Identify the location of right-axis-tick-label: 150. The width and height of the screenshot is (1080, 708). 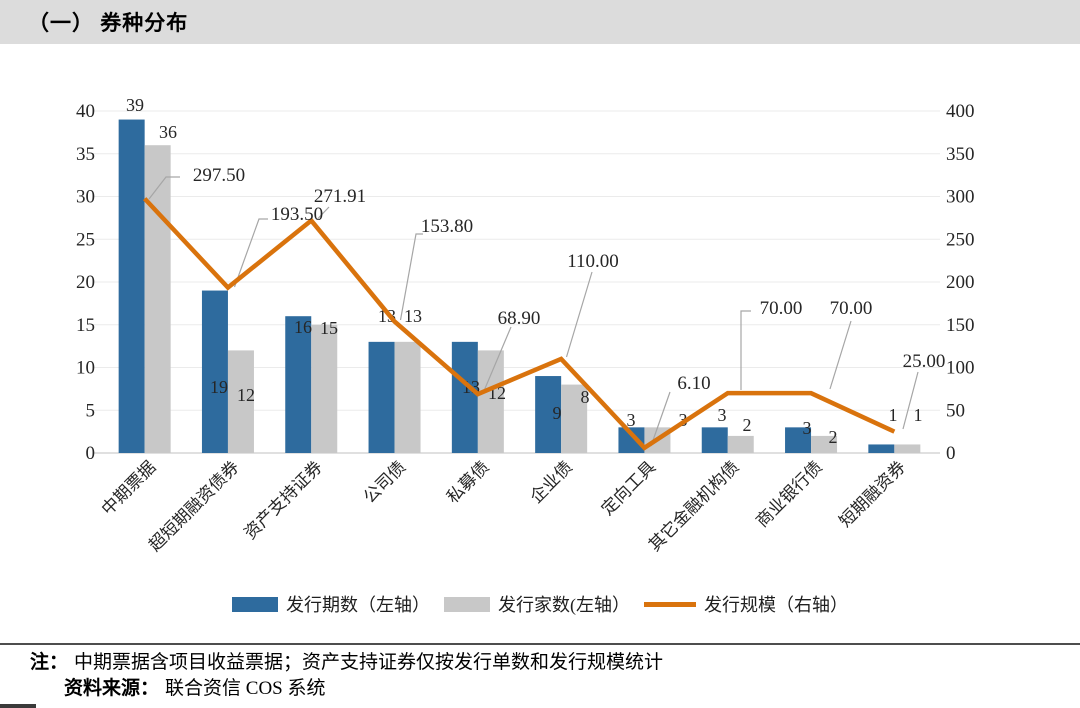
(960, 325).